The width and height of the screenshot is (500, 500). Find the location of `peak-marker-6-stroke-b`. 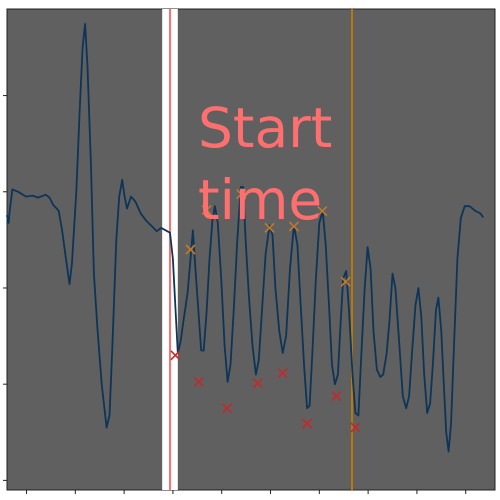

peak-marker-6-stroke-b is located at coordinates (345, 281).